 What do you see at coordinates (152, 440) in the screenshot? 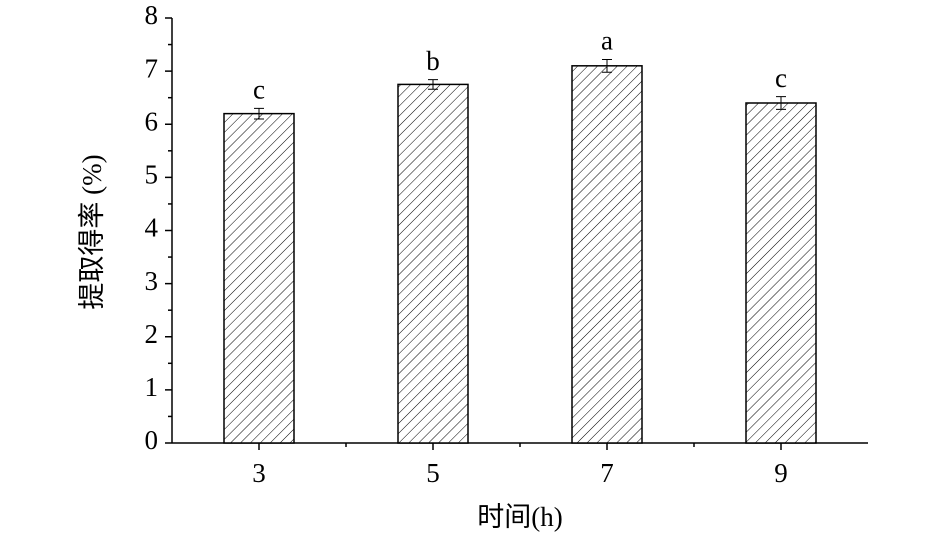
I see `y-tick-label: 0` at bounding box center [152, 440].